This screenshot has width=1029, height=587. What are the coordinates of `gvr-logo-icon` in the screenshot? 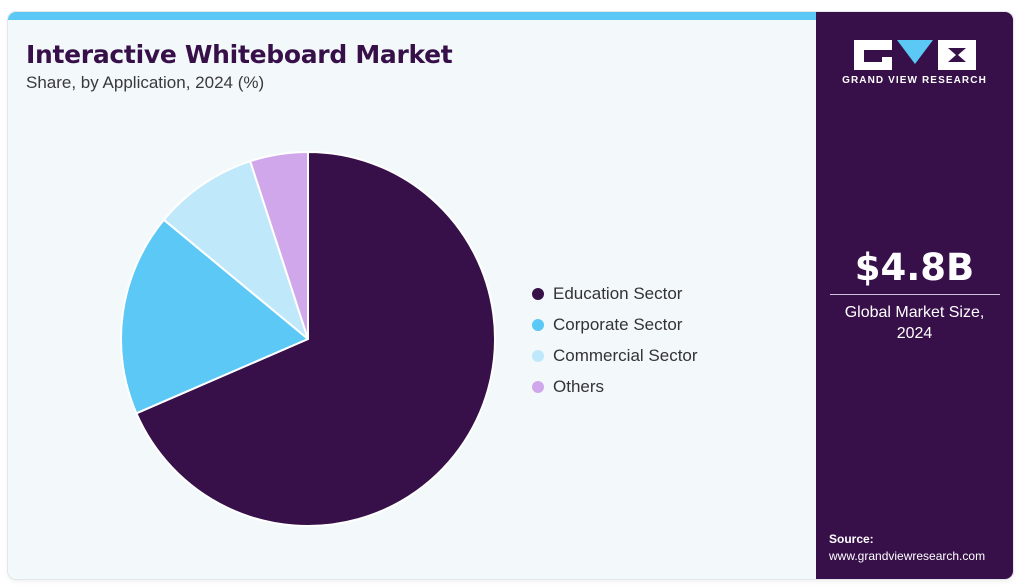 It's located at (915, 55).